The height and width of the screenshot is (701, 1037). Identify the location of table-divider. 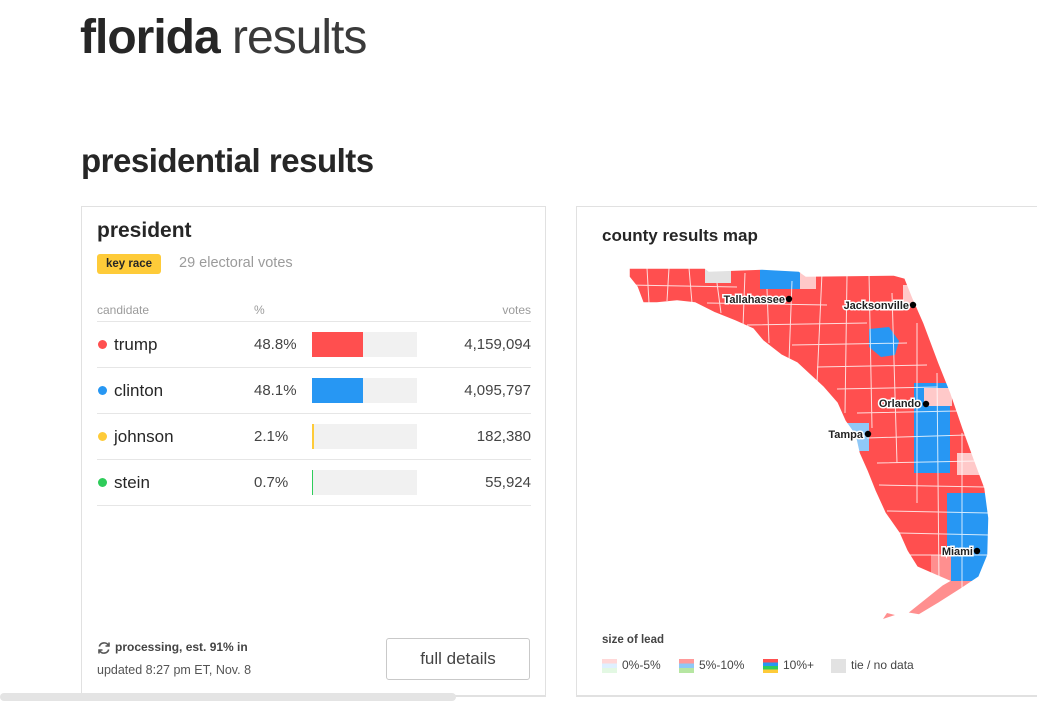
(314, 505).